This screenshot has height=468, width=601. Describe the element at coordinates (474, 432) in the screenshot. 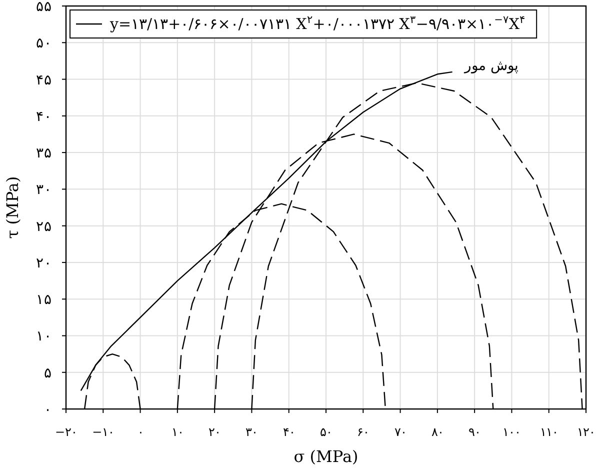

I see `x-tick-label: ۹۰` at that location.